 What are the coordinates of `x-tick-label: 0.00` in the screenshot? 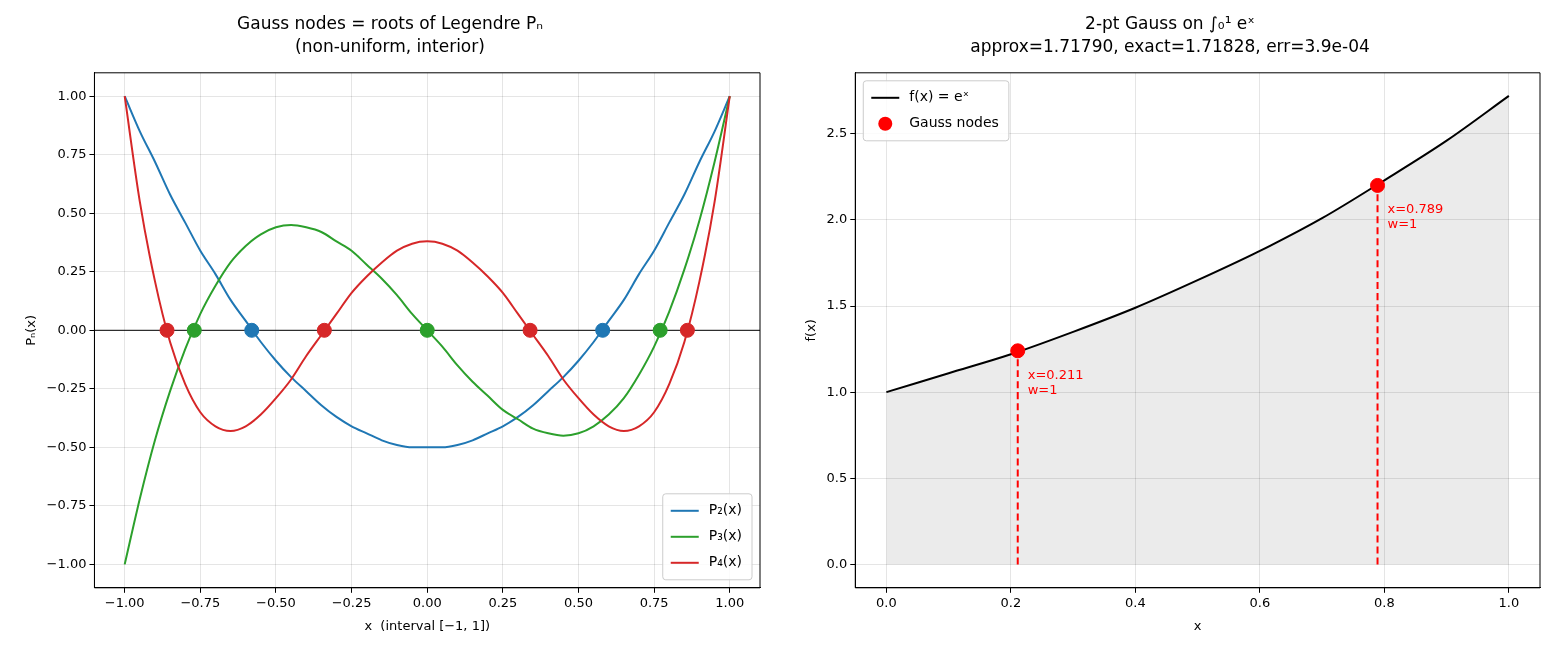 It's located at (427, 602).